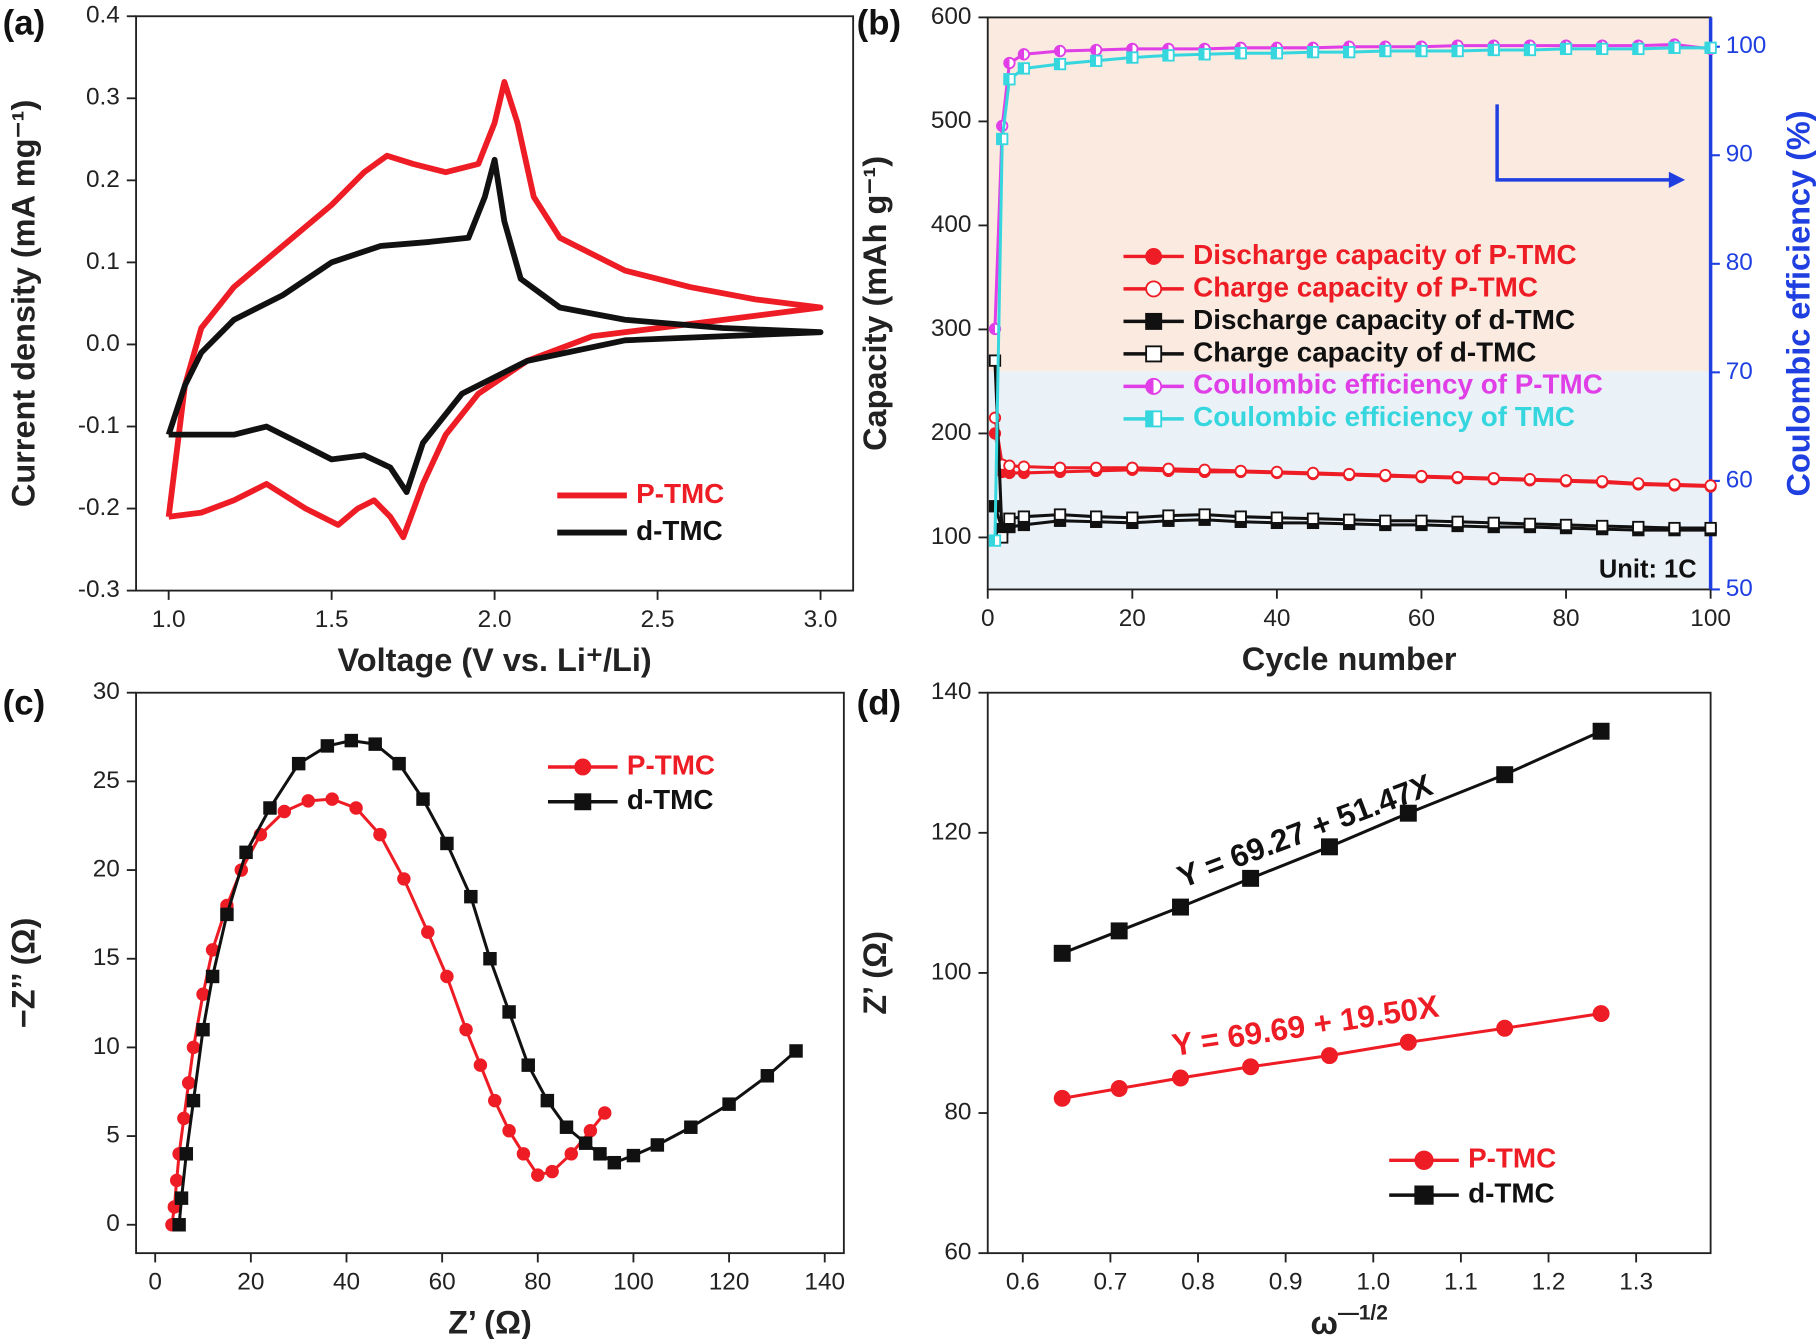 This screenshot has height=1339, width=1820. Describe the element at coordinates (1373, 1282) in the screenshot. I see `x-tick-label: 1.0` at that location.